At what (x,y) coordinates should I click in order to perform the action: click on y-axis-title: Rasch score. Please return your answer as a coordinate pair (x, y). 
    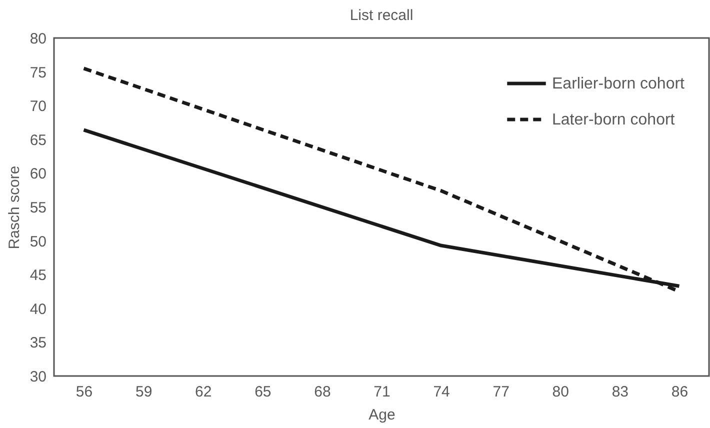
    Looking at the image, I should click on (14, 208).